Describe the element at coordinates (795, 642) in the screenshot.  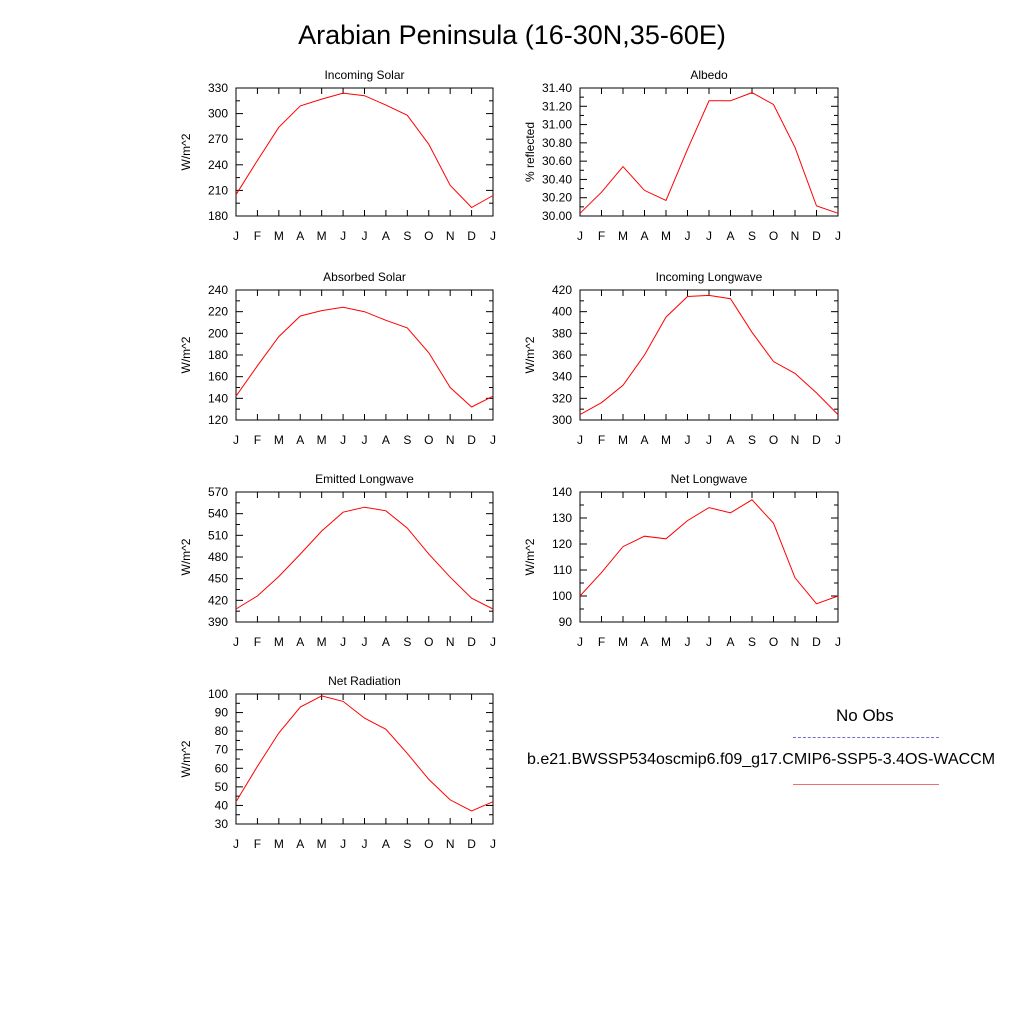
I see `x-tick-label-net-longwave: N` at that location.